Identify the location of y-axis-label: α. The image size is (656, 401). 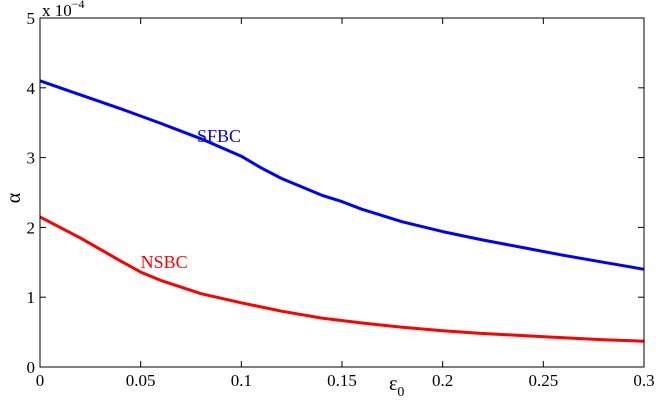
(14, 197).